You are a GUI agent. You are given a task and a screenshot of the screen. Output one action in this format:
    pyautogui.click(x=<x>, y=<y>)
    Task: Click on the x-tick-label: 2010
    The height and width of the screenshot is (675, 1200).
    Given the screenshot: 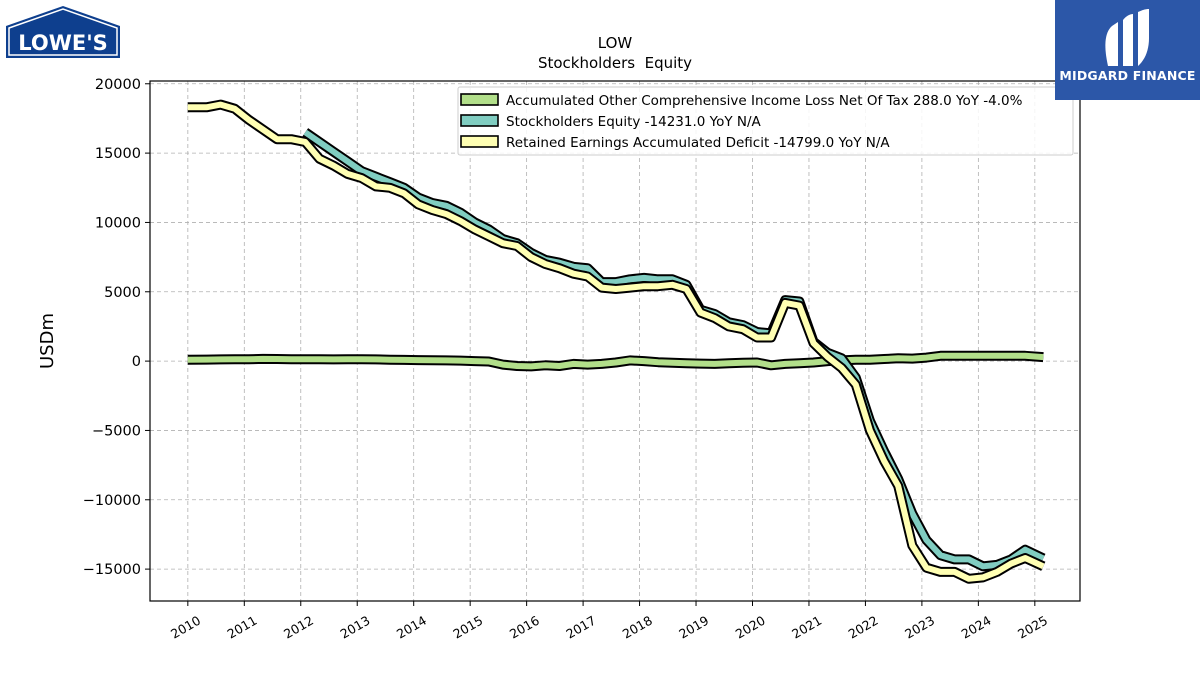 What is the action you would take?
    pyautogui.click(x=185, y=627)
    